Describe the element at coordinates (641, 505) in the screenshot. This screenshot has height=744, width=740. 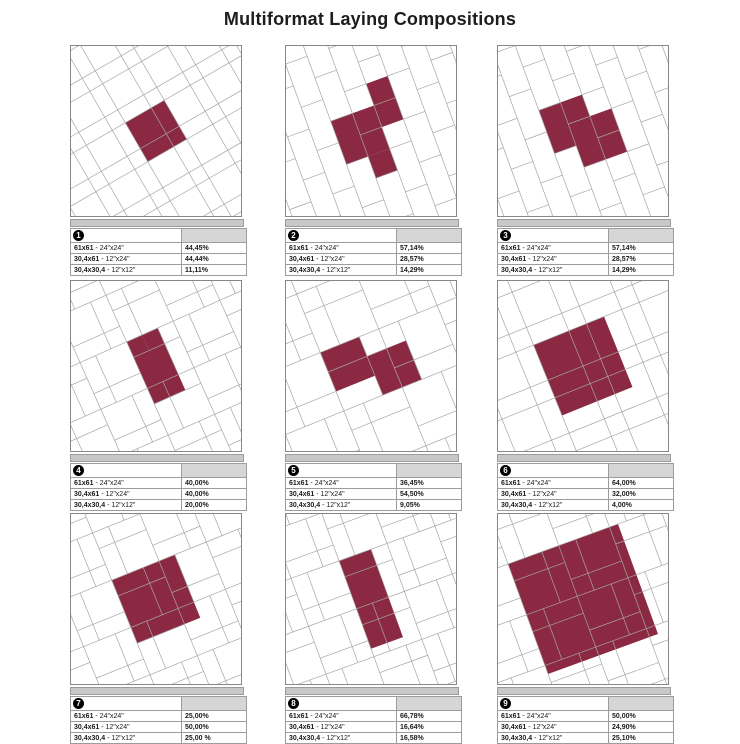
I see `format-percentage: 4,00%` at that location.